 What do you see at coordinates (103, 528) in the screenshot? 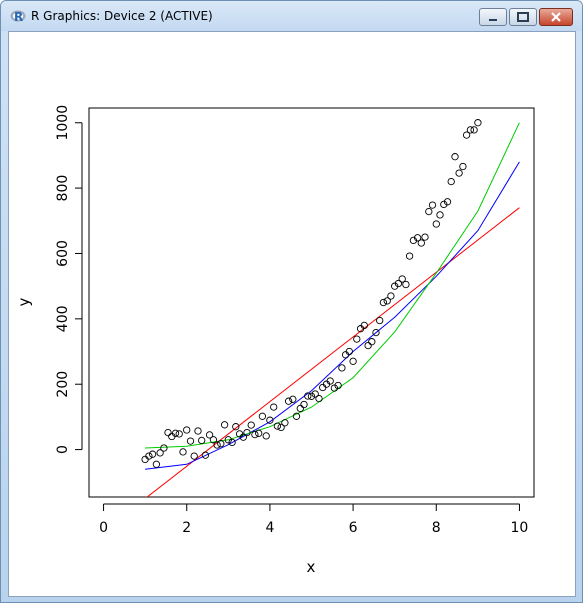
I see `x-tick-label: 0` at bounding box center [103, 528].